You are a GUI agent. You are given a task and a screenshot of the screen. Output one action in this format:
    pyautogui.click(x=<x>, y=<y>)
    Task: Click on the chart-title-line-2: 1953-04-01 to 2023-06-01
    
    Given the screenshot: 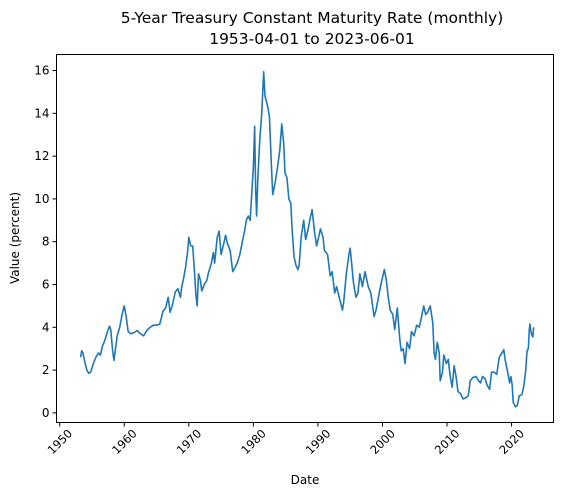 What is the action you would take?
    pyautogui.click(x=312, y=39)
    